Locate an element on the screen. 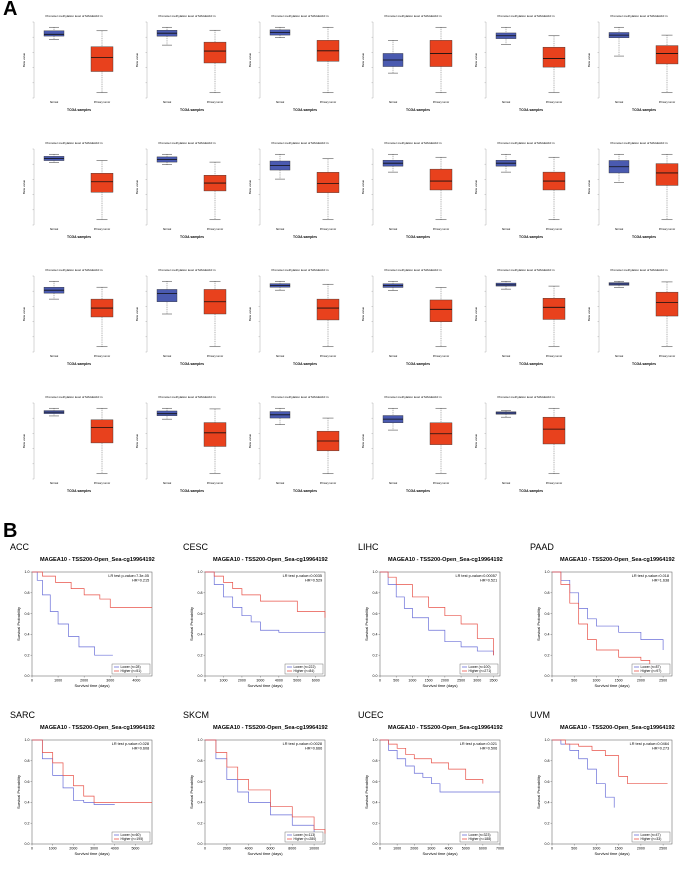 The width and height of the screenshot is (685, 874). panel-a-label: A is located at coordinates (10, 10).